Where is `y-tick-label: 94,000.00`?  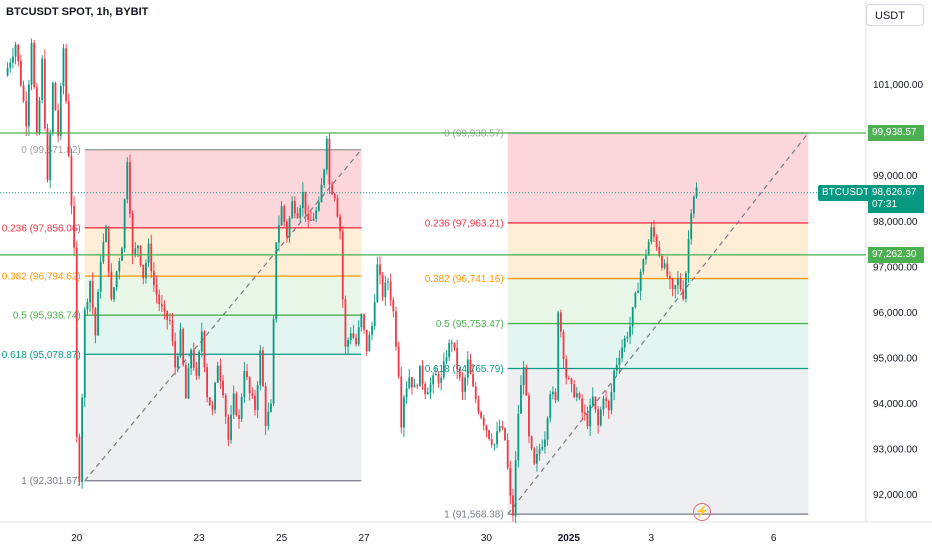 y-tick-label: 94,000.00 is located at coordinates (895, 404).